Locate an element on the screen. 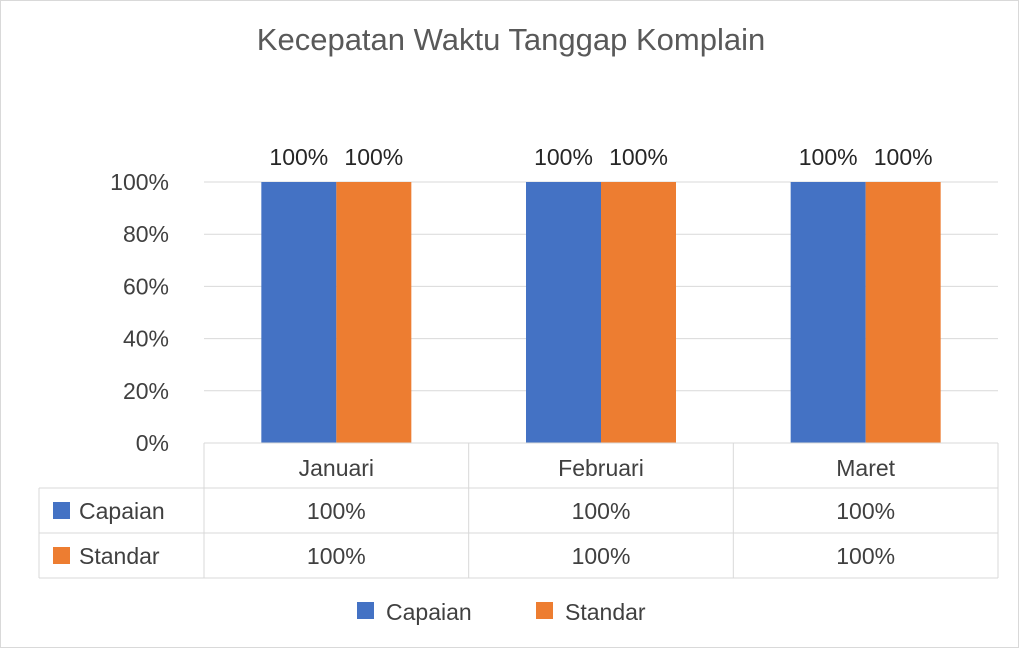  legend-label: Standar is located at coordinates (605, 612).